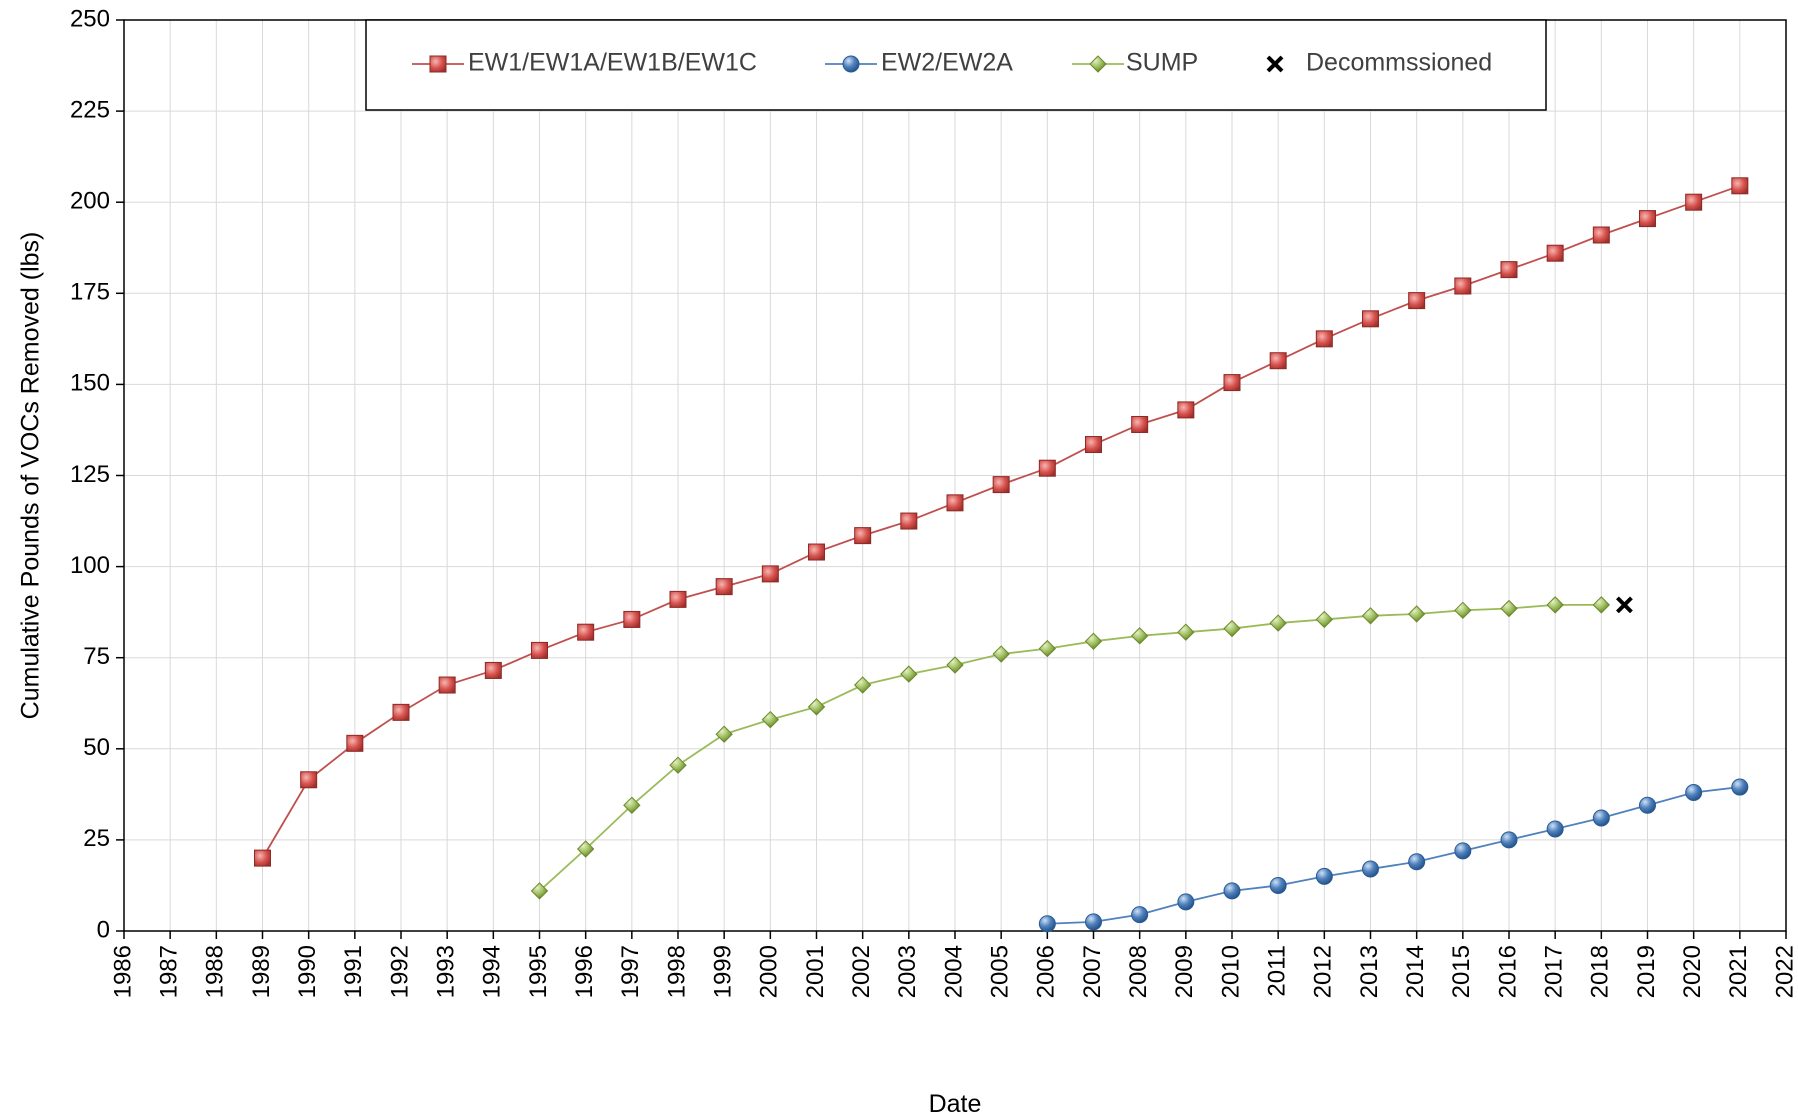  I want to click on x-tick-label: 2019, so click(1646, 971).